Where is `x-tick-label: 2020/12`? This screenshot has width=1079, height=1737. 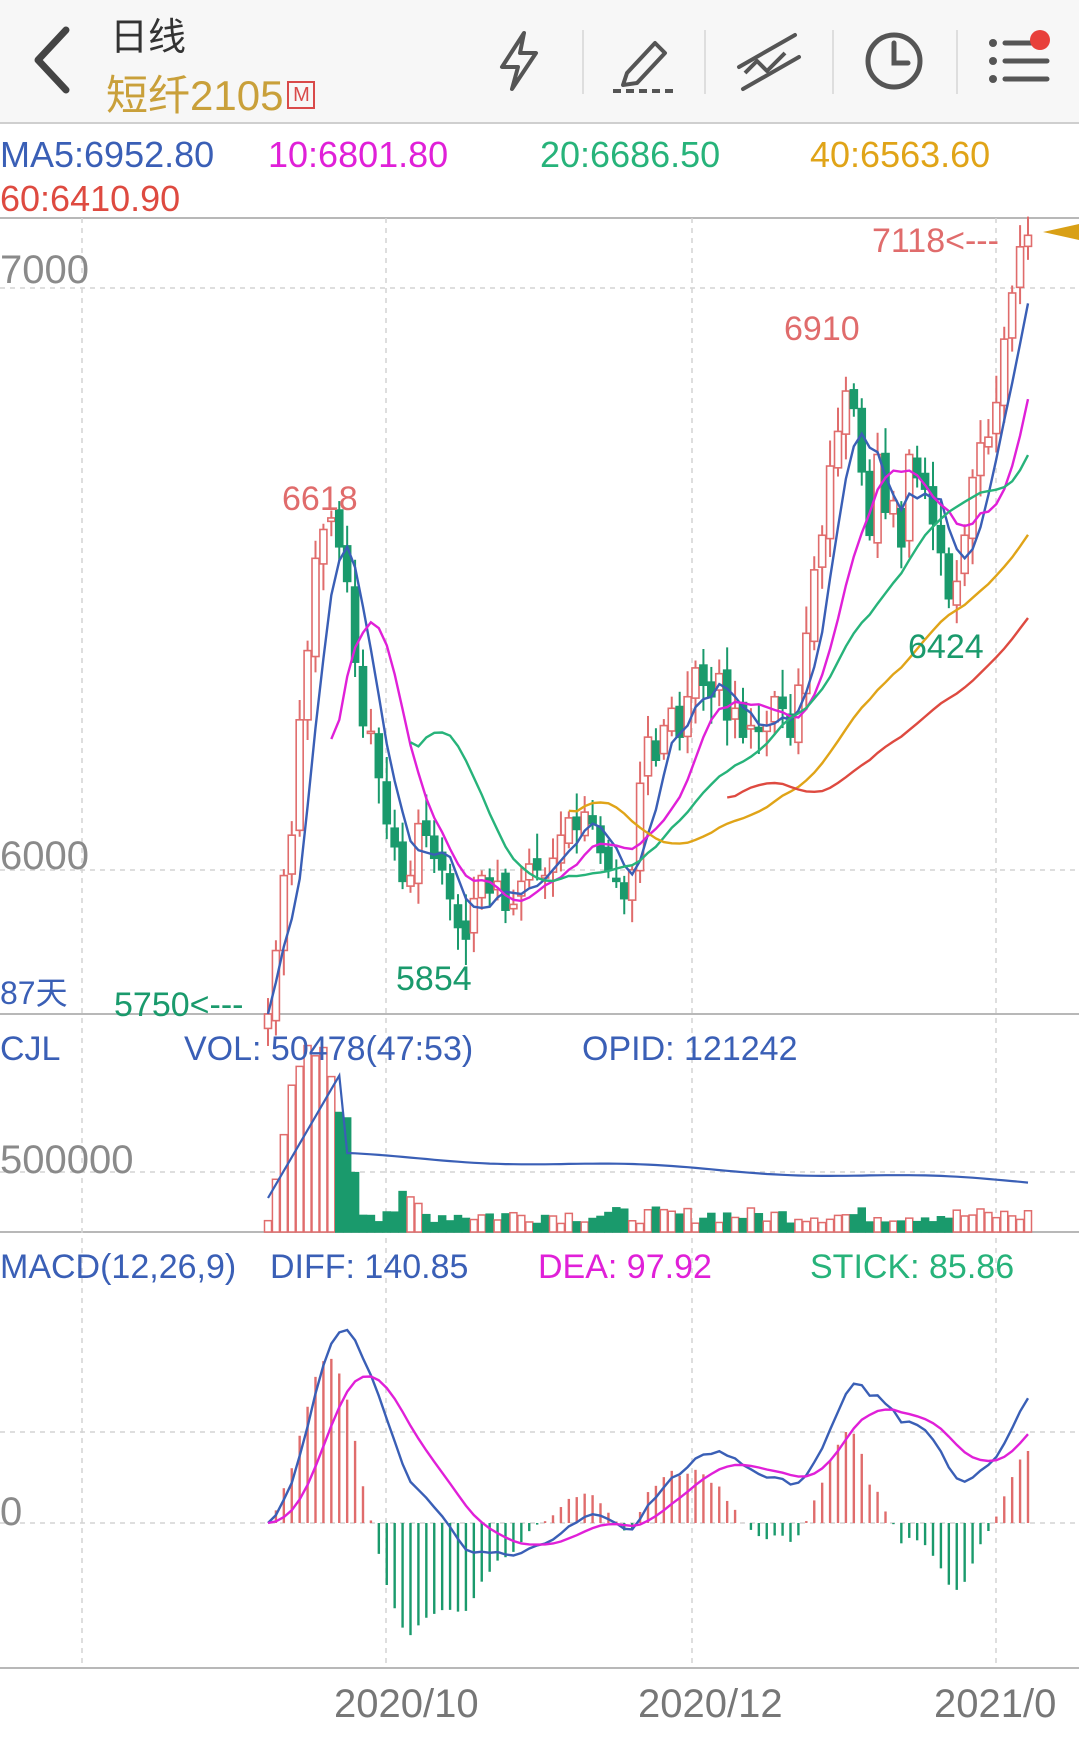 x-tick-label: 2020/12 is located at coordinates (710, 1704).